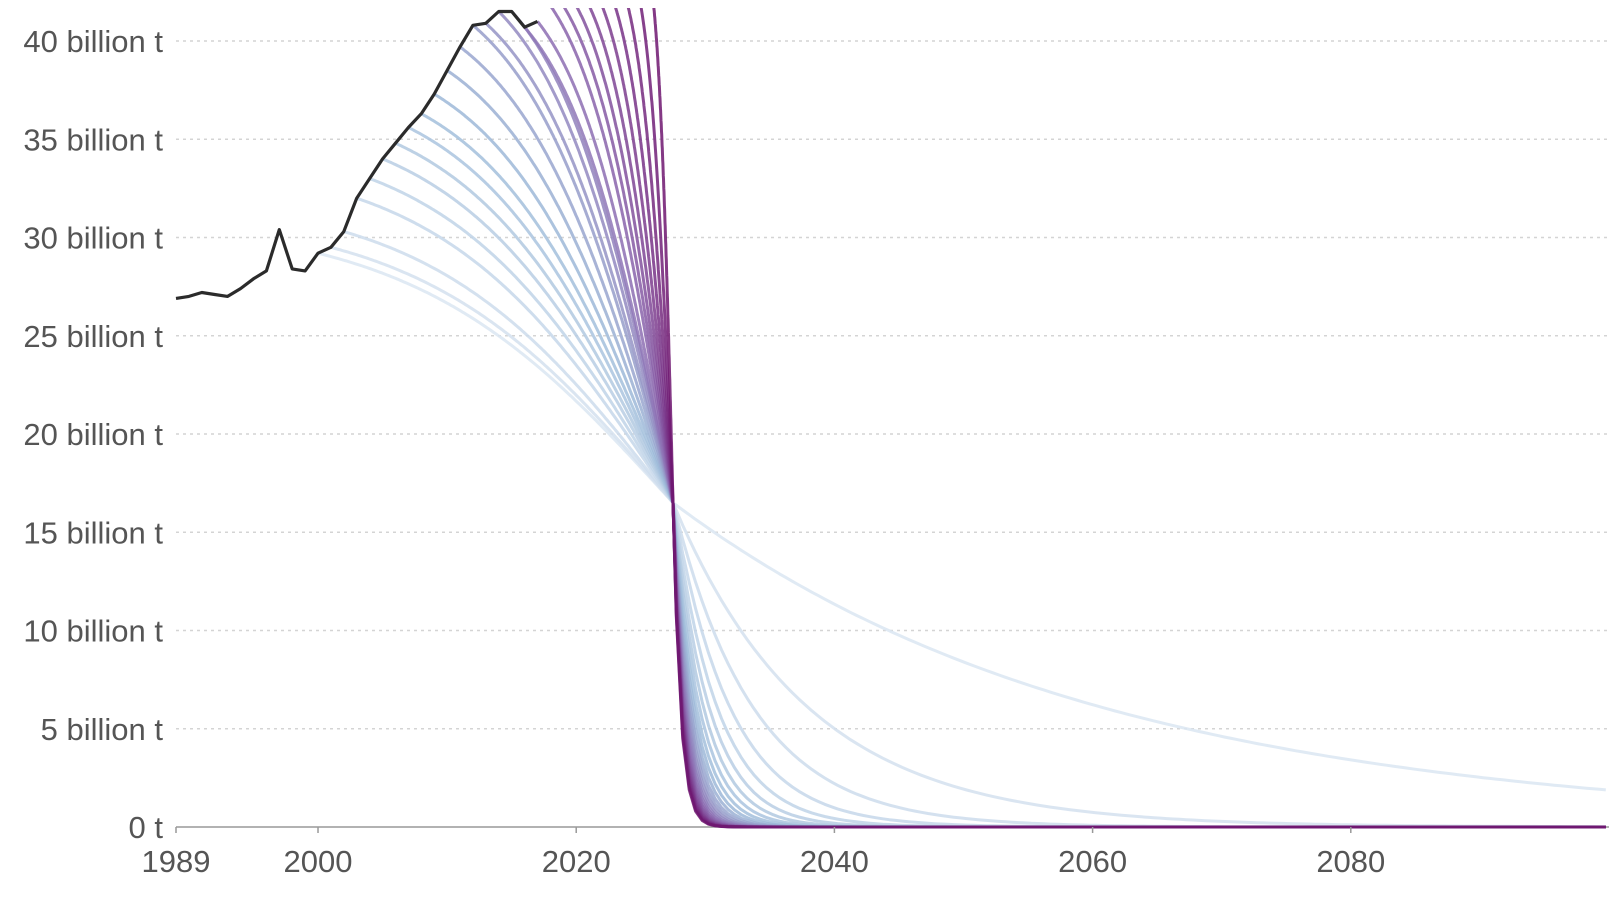 Image resolution: width=1609 pixels, height=901 pixels. What do you see at coordinates (93, 238) in the screenshot?
I see `y-tick-label: 30 billion t` at bounding box center [93, 238].